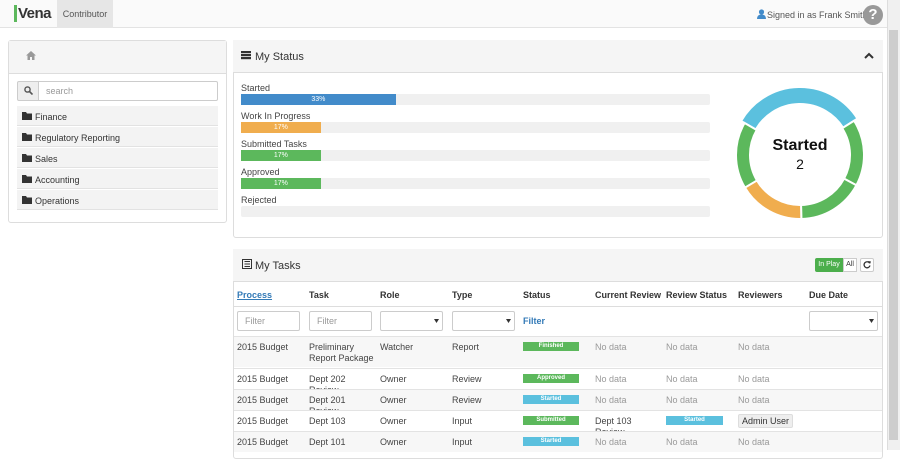 This screenshot has width=900, height=459. I want to click on collapse-chevron, so click(869, 55).